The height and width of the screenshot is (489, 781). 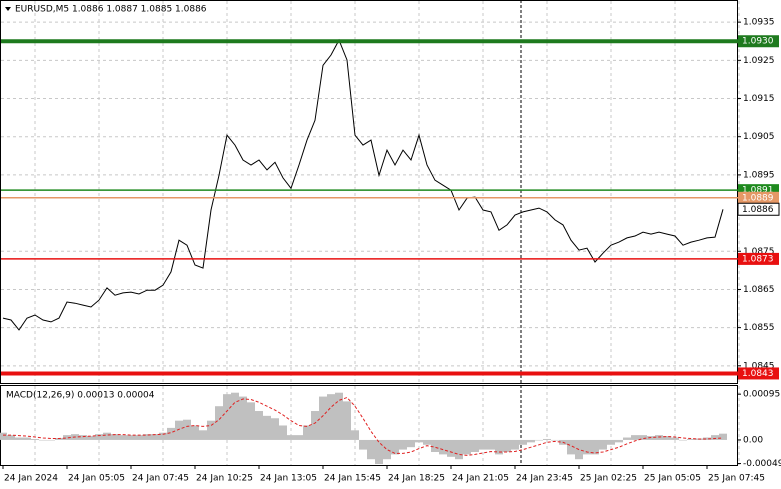 I want to click on level-label: 1.0843, so click(x=758, y=374).